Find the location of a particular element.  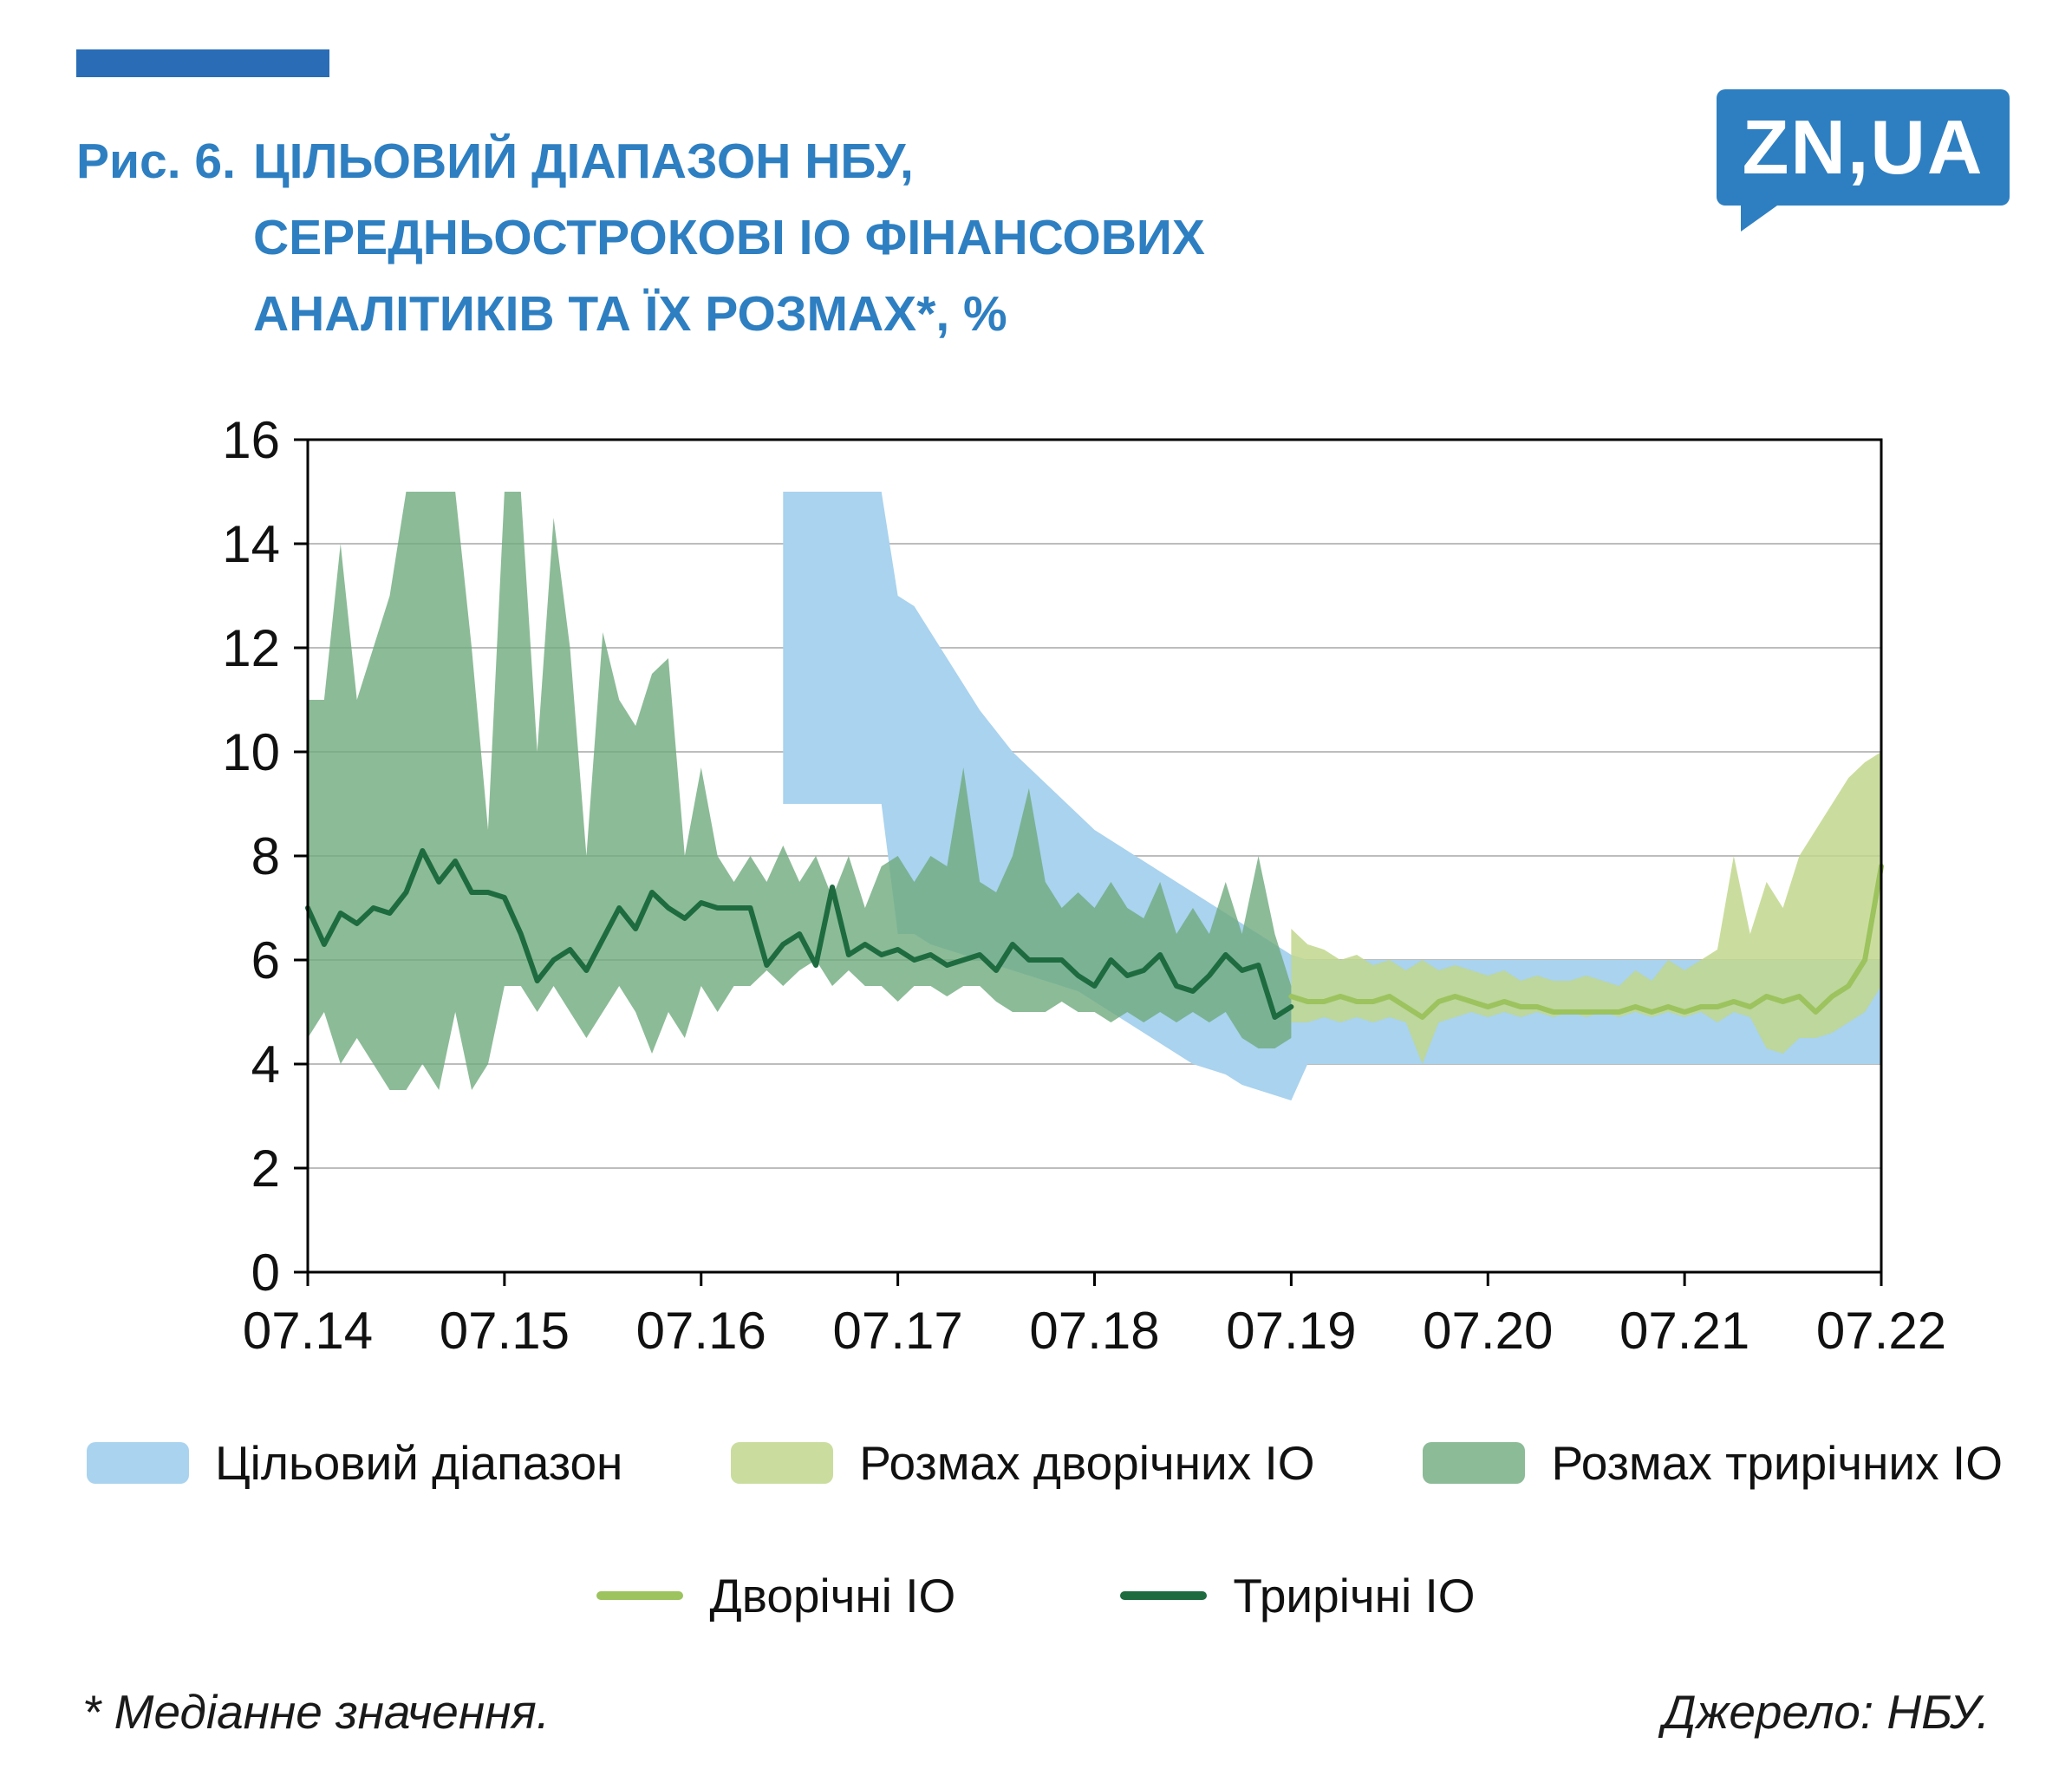

x-tick-label: 07.21 is located at coordinates (1684, 1331).